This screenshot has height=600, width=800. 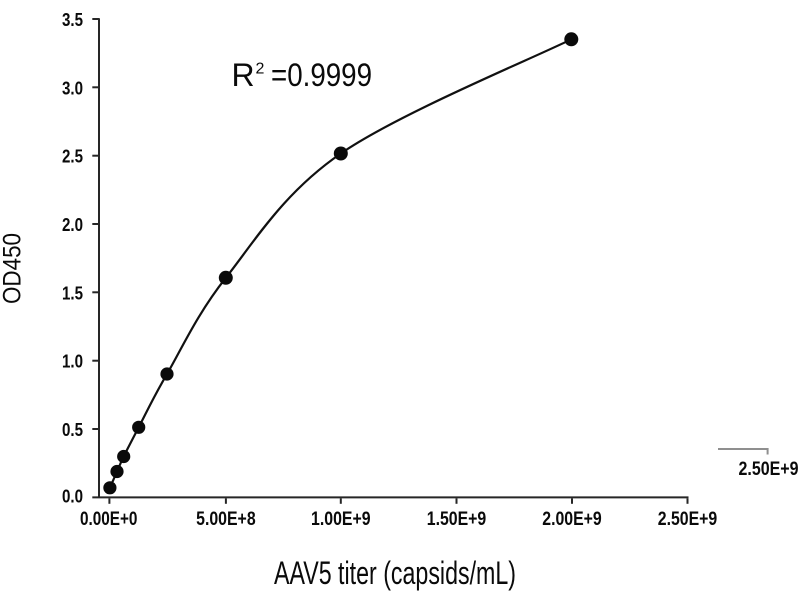 What do you see at coordinates (321, 75) in the screenshot?
I see `svg-text: =0.9999` at bounding box center [321, 75].